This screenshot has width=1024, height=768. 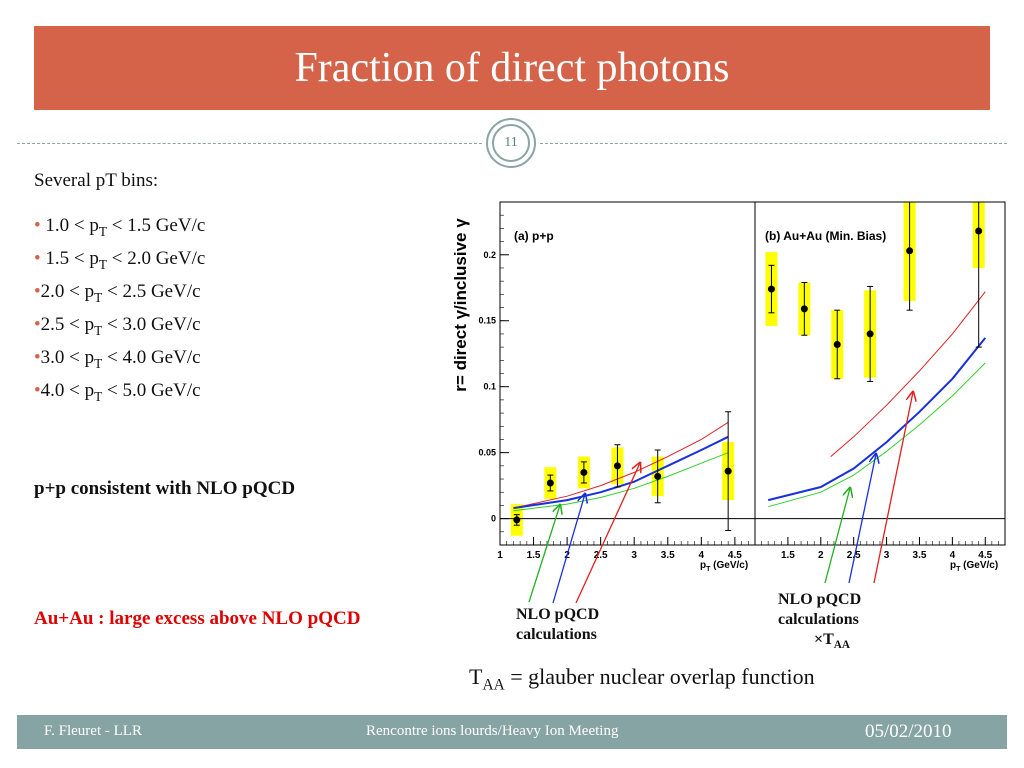 I want to click on pp-statement: p+p consistent with NLO pQCD, so click(x=165, y=488).